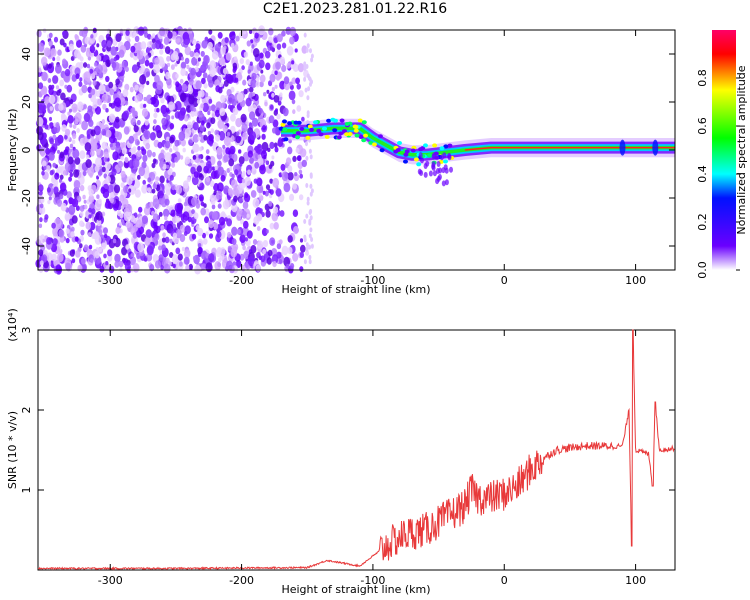 Image resolution: width=750 pixels, height=600 pixels. What do you see at coordinates (476, 152) in the screenshot?
I see `signal-ridge` at bounding box center [476, 152].